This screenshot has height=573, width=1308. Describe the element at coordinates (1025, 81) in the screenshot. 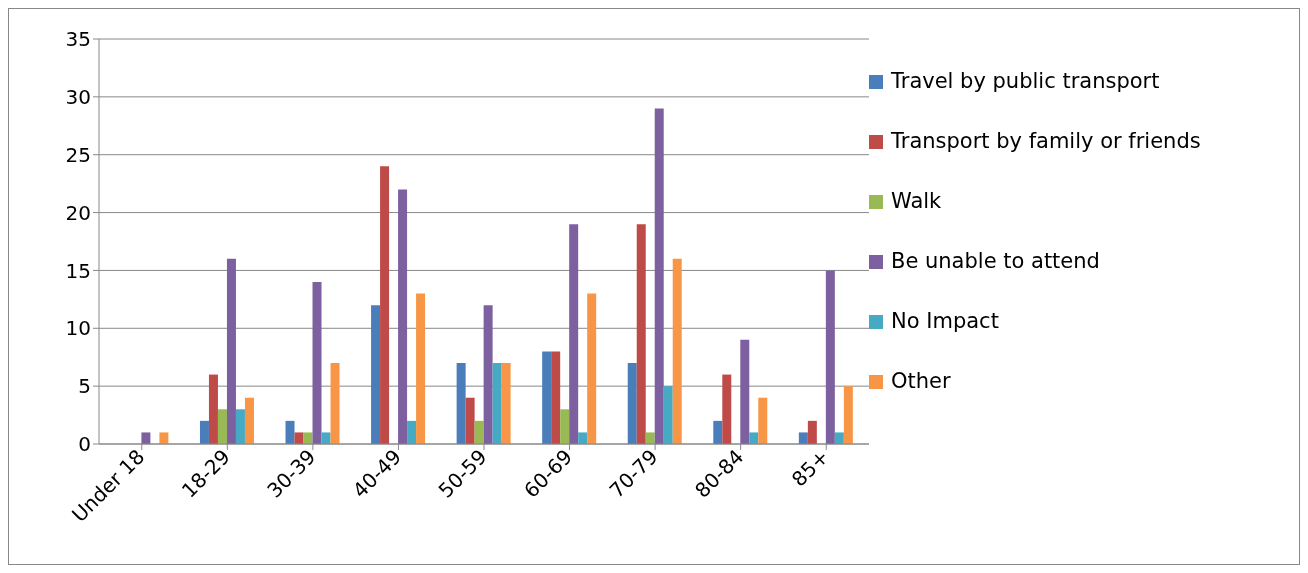

I see `legend-label: Travel by public transport` at that location.